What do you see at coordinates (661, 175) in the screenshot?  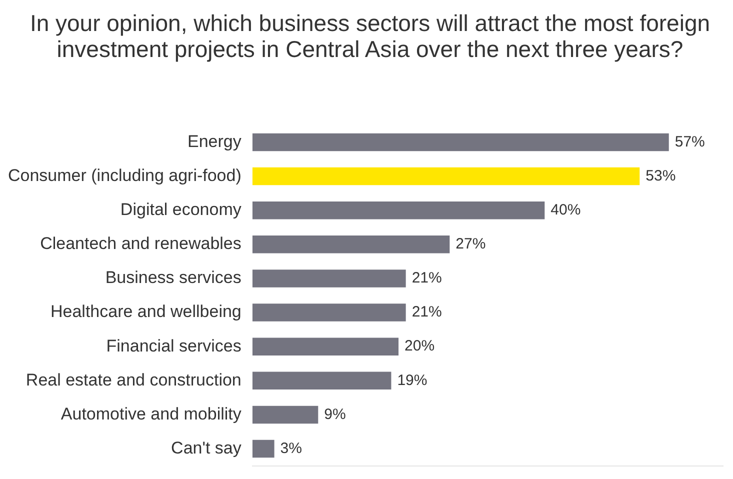 I see `data-label: 53%` at bounding box center [661, 175].